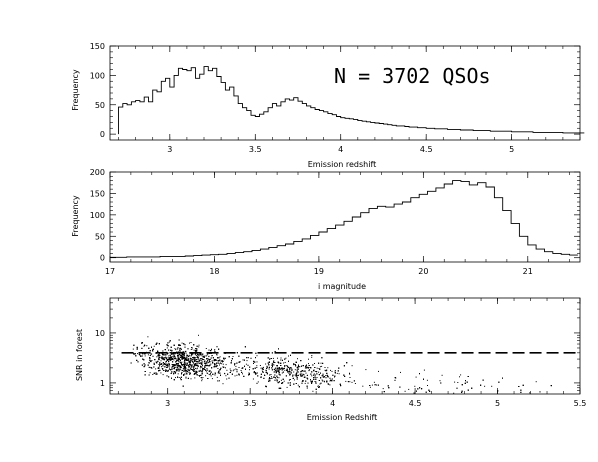 The height and width of the screenshot is (462, 598). I want to click on magnitude-histogram-y-tick-label: 0, so click(102, 258).